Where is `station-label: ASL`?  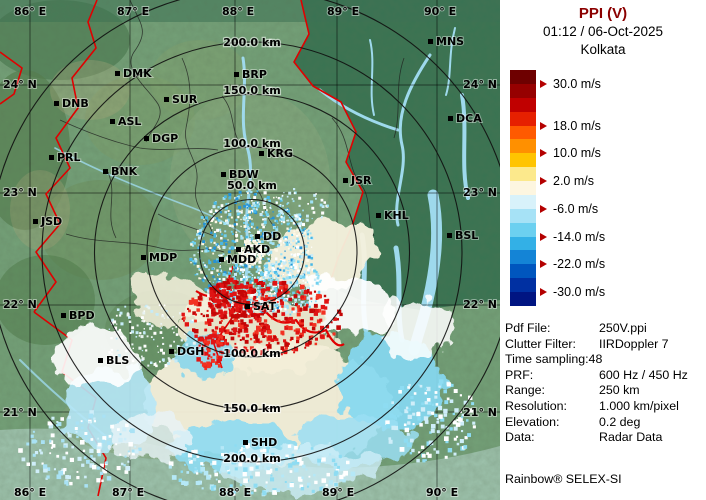
station-label: ASL is located at coordinates (129, 121).